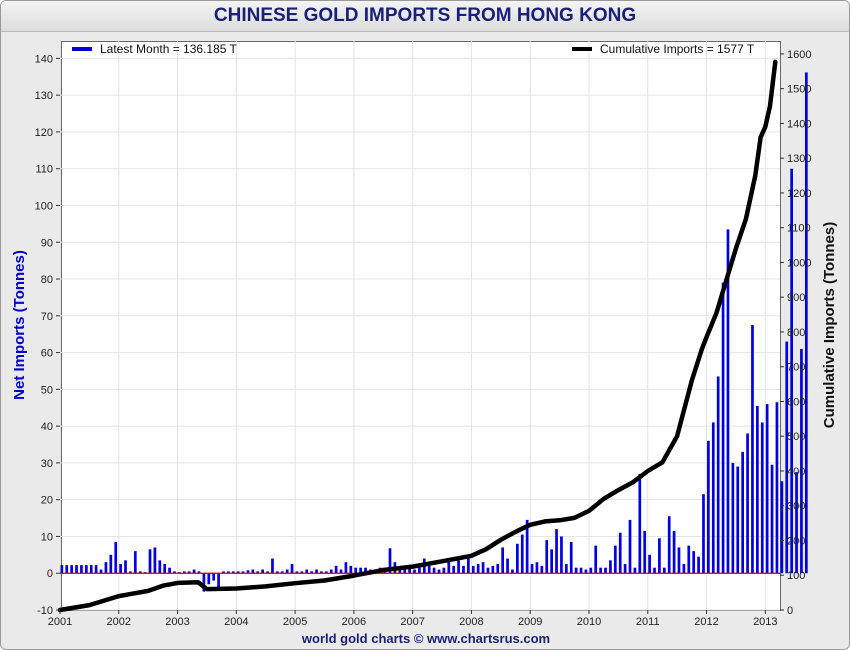 This screenshot has width=850, height=650. Describe the element at coordinates (47, 464) in the screenshot. I see `left-tick-label: 30` at that location.